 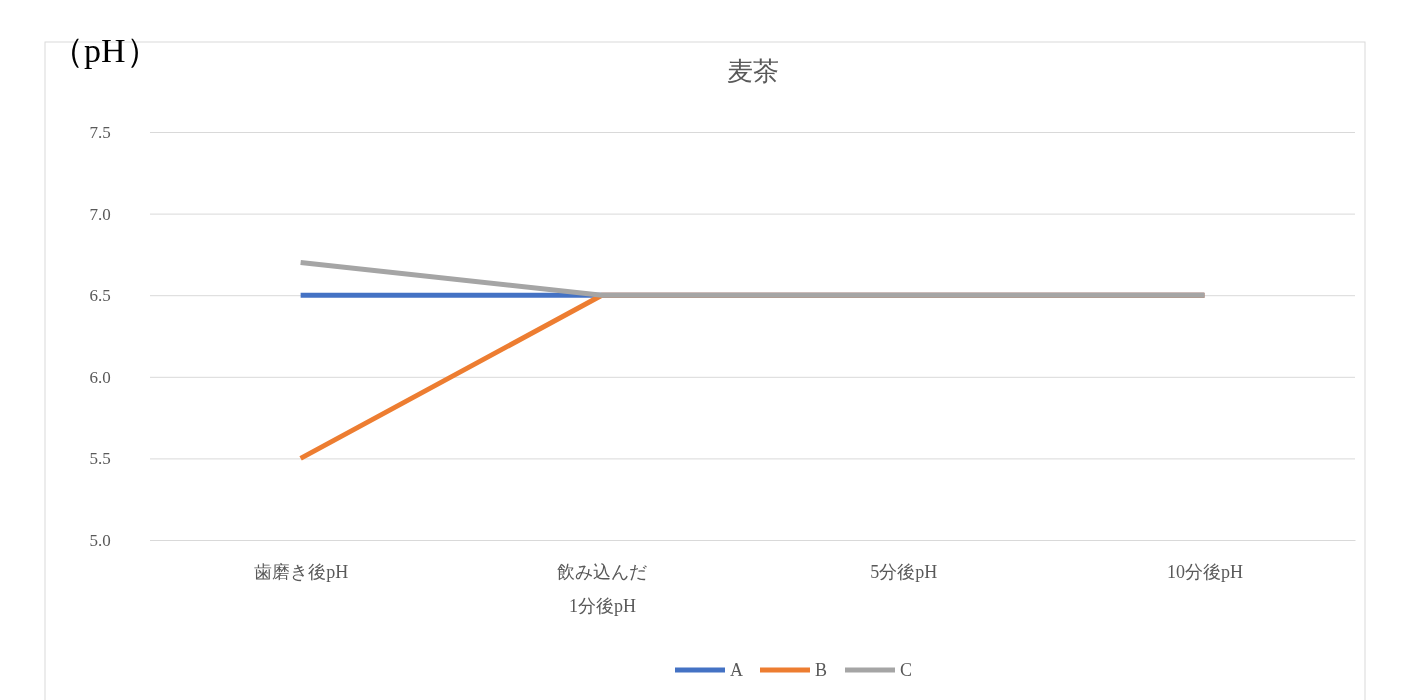 I want to click on x-tick-label: 歯磨き後pH, so click(x=301, y=572).